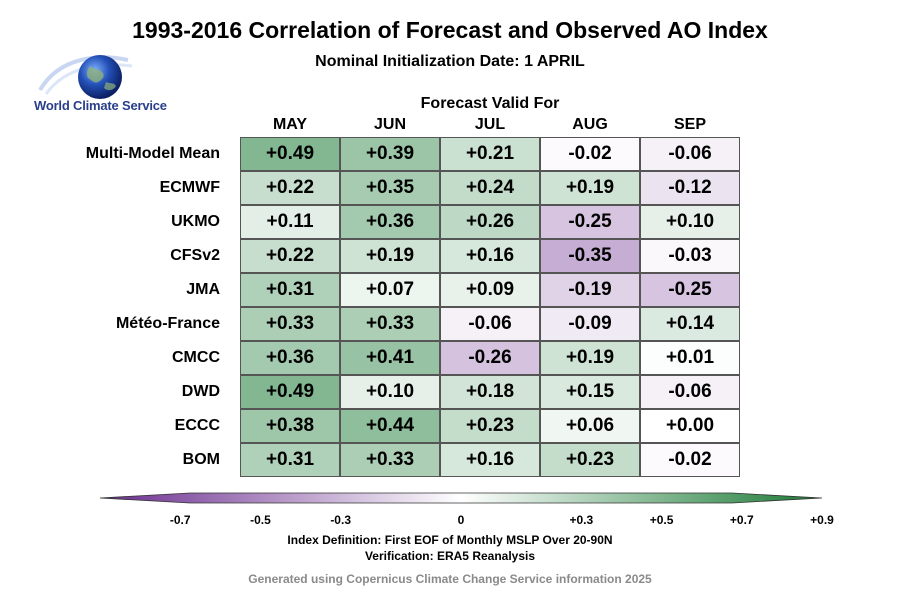 The height and width of the screenshot is (600, 900). Describe the element at coordinates (195, 221) in the screenshot. I see `row-label: UKMO` at that location.